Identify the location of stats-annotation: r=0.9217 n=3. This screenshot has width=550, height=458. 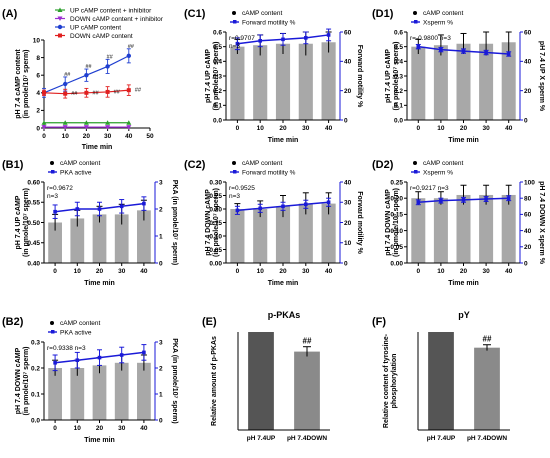
(429, 188).